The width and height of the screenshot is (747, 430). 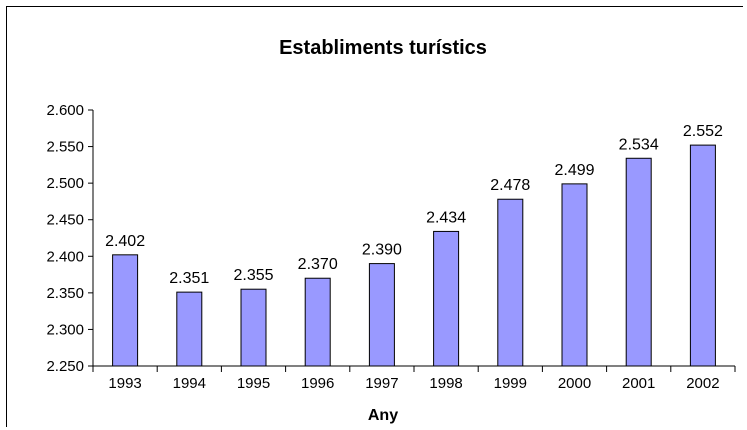 I want to click on y-tick-label: 2.550, so click(x=65, y=147).